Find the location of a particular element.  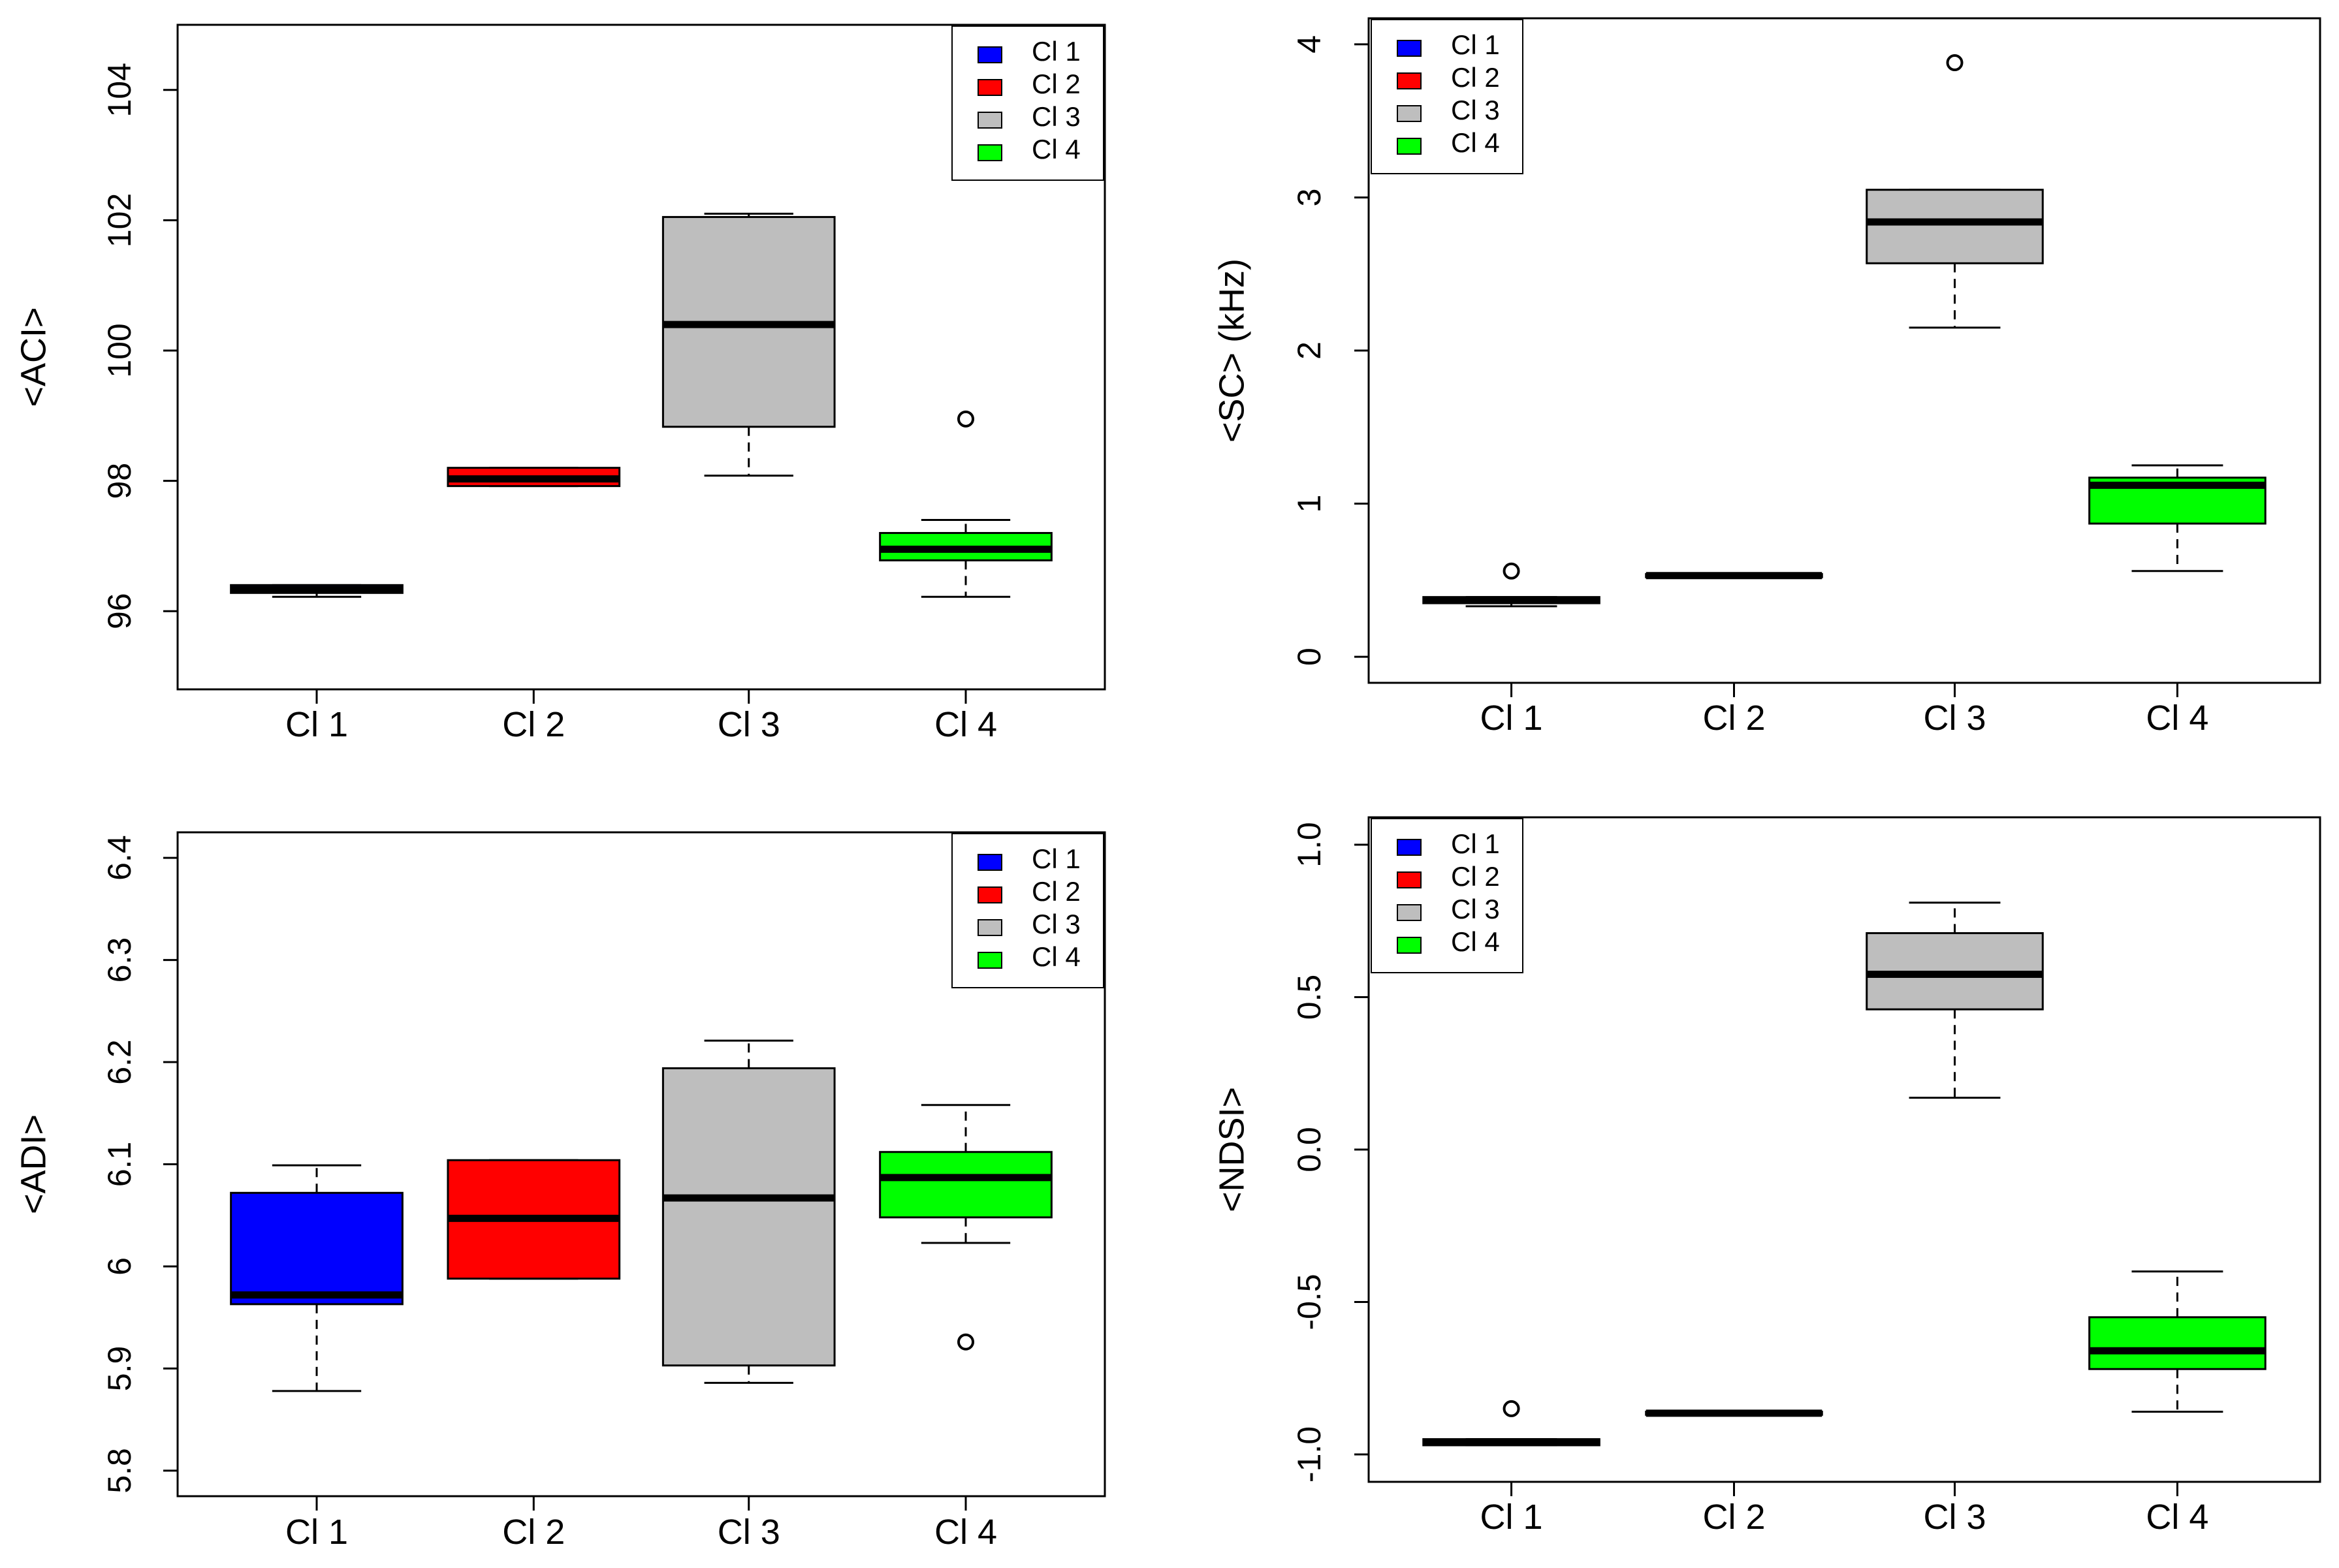

y-tick-label: 6.4 is located at coordinates (120, 858).